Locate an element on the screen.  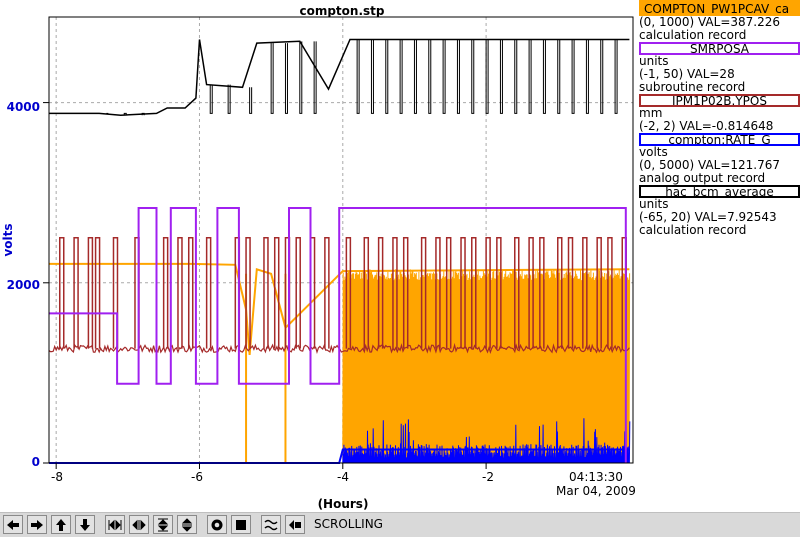
toolbar: SCROLLING is located at coordinates (400, 524).